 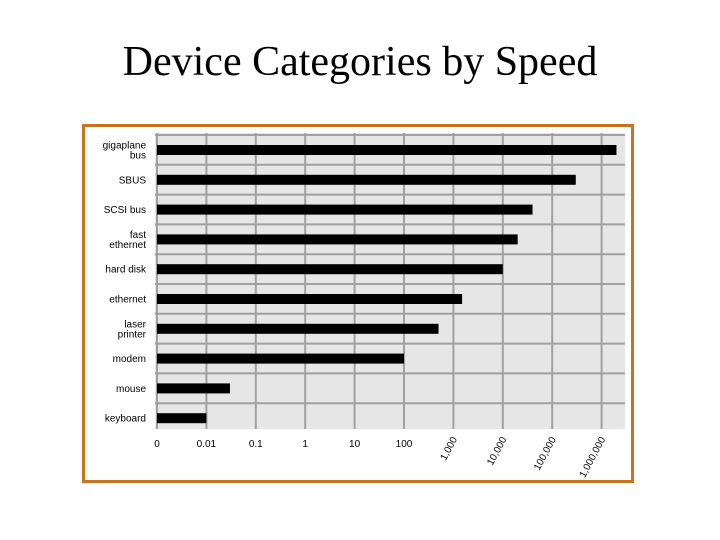 I want to click on category-label: modem, so click(x=129, y=359).